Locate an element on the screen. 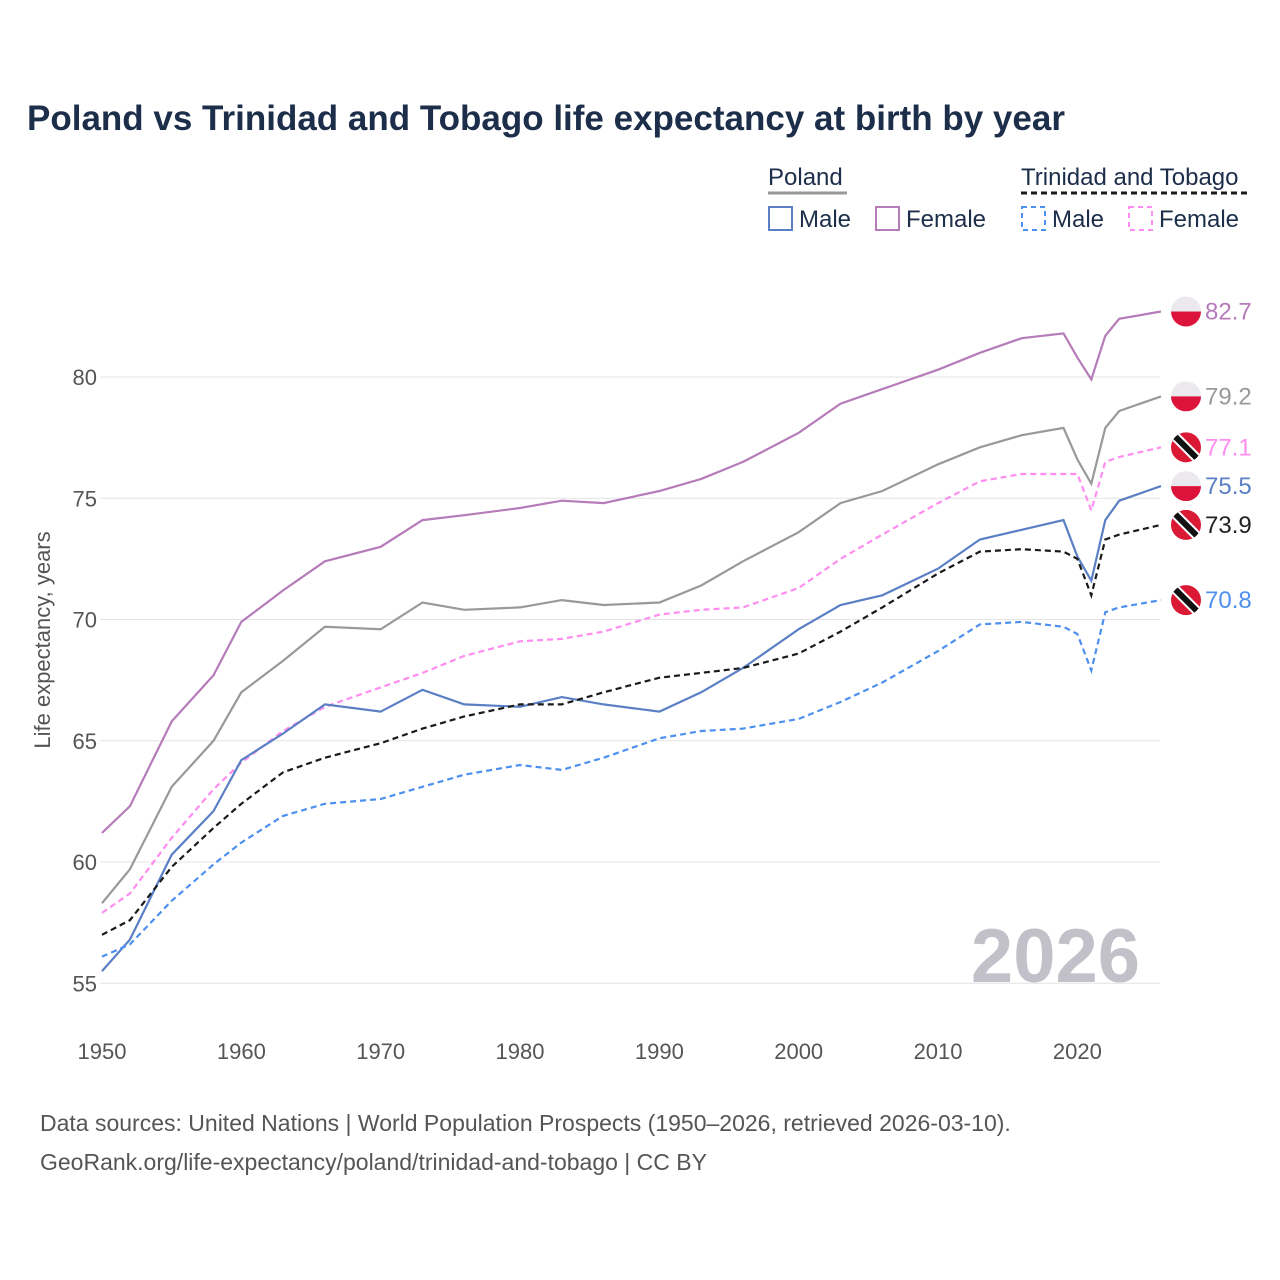 The width and height of the screenshot is (1280, 1280). x-tick-label: 2010 is located at coordinates (938, 1051).